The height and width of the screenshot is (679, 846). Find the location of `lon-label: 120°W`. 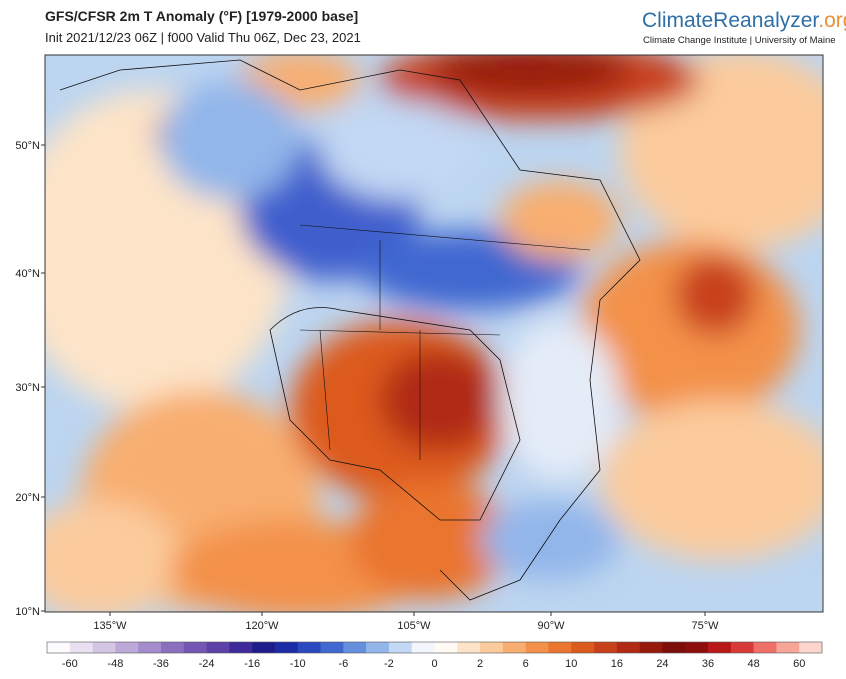

lon-label: 120°W is located at coordinates (262, 626).